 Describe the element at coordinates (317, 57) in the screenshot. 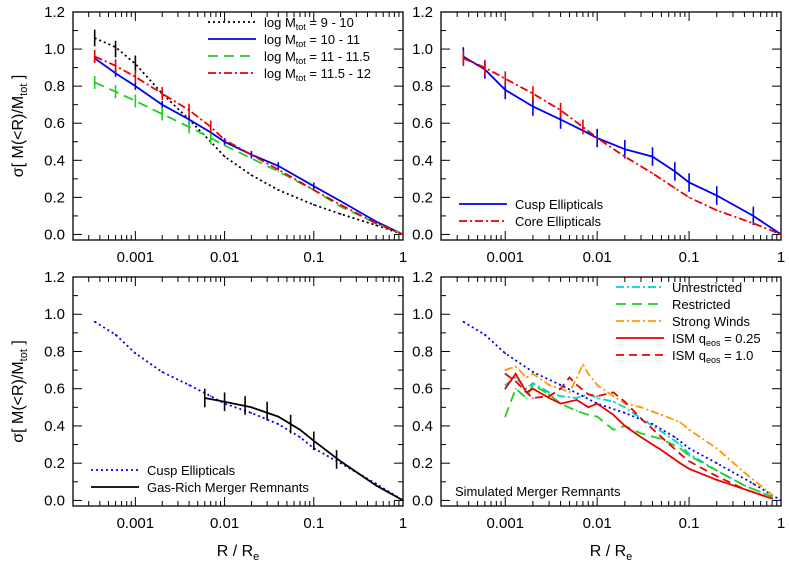

I see `legend-label: log Mtot = 11 - 11.5` at that location.